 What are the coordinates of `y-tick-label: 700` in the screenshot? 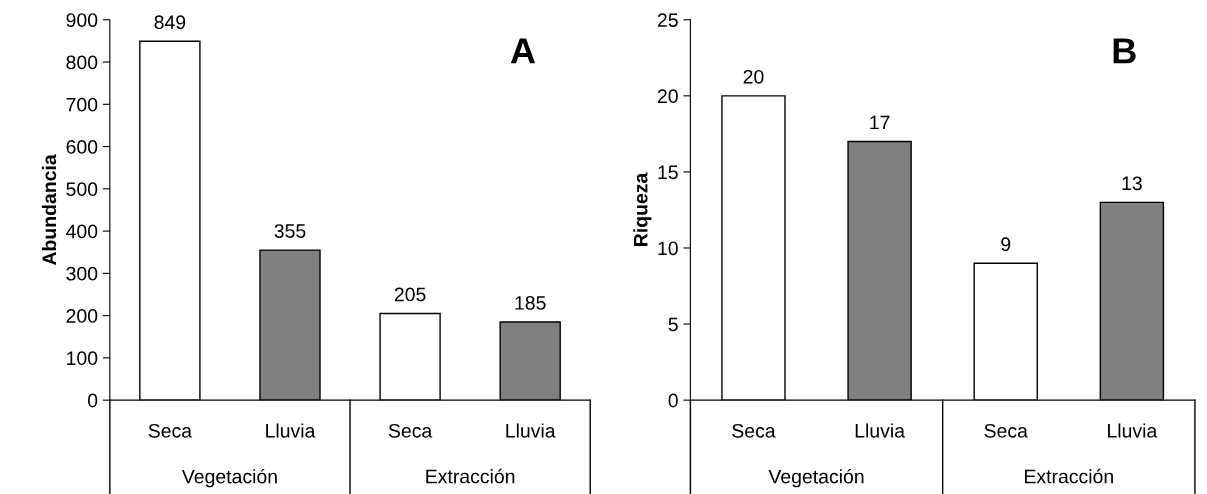 It's located at (82, 104).